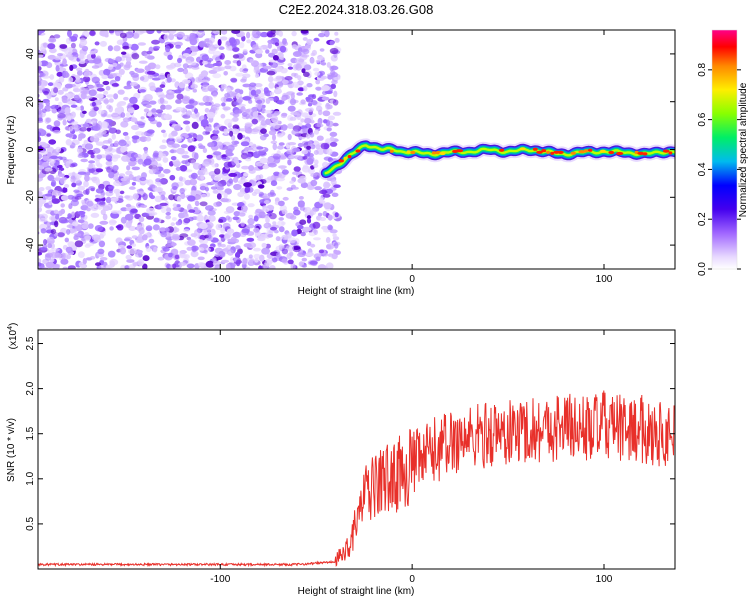 The image size is (750, 600). Describe the element at coordinates (499, 159) in the screenshot. I see `signal-band` at that location.